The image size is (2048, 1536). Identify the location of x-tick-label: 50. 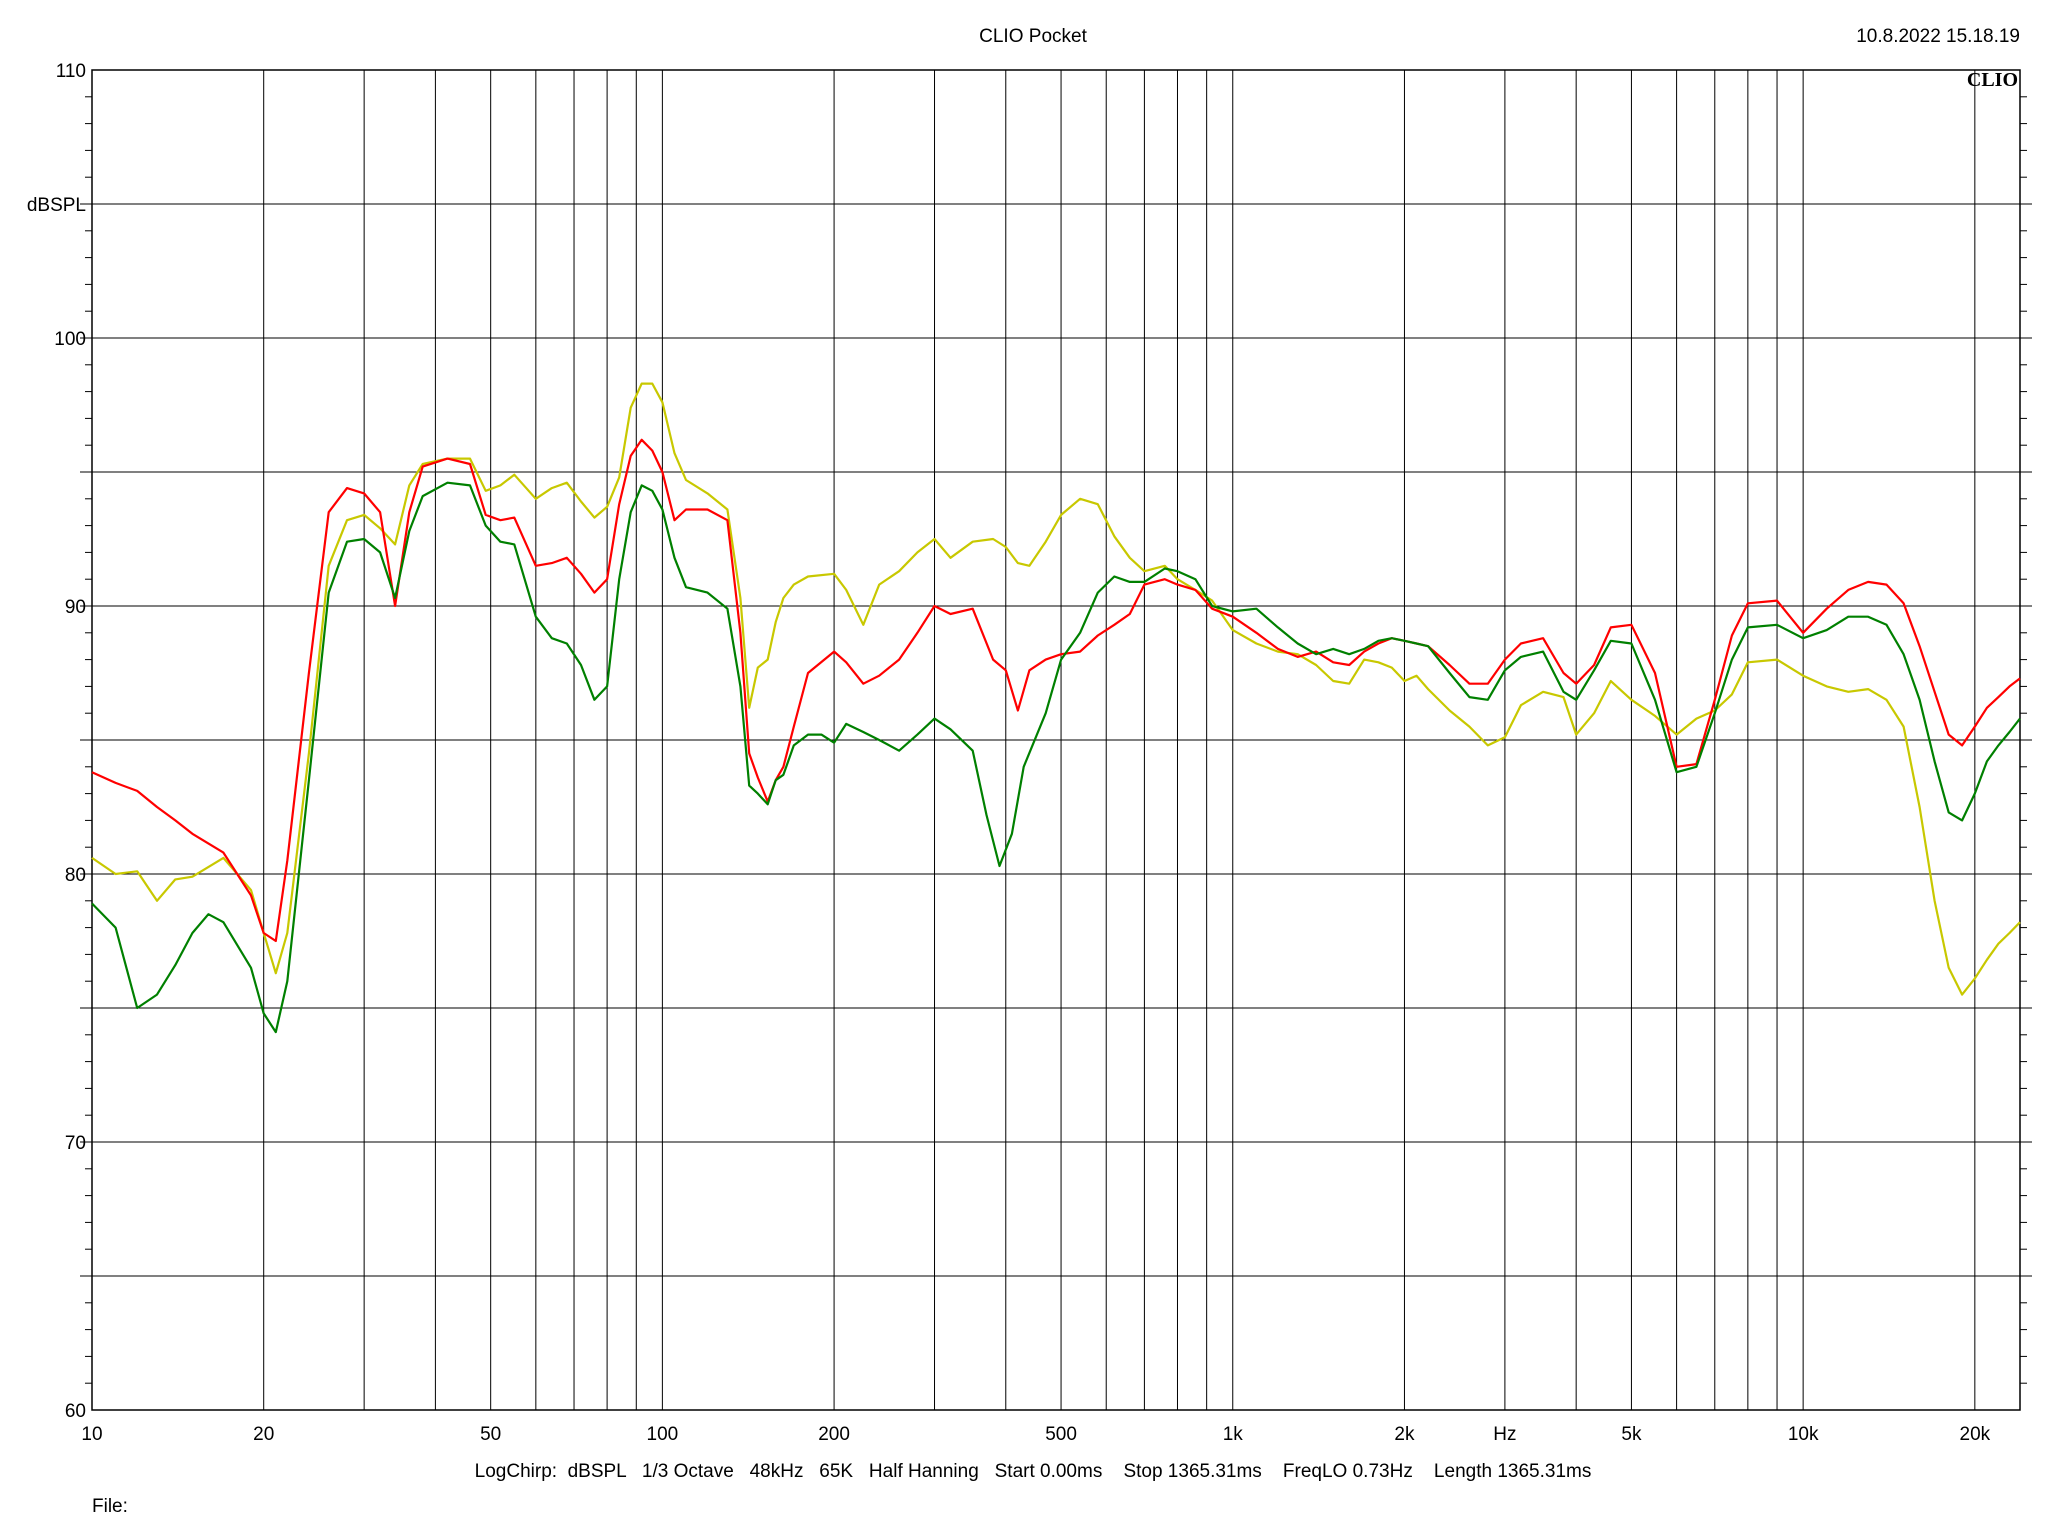
(490, 1434).